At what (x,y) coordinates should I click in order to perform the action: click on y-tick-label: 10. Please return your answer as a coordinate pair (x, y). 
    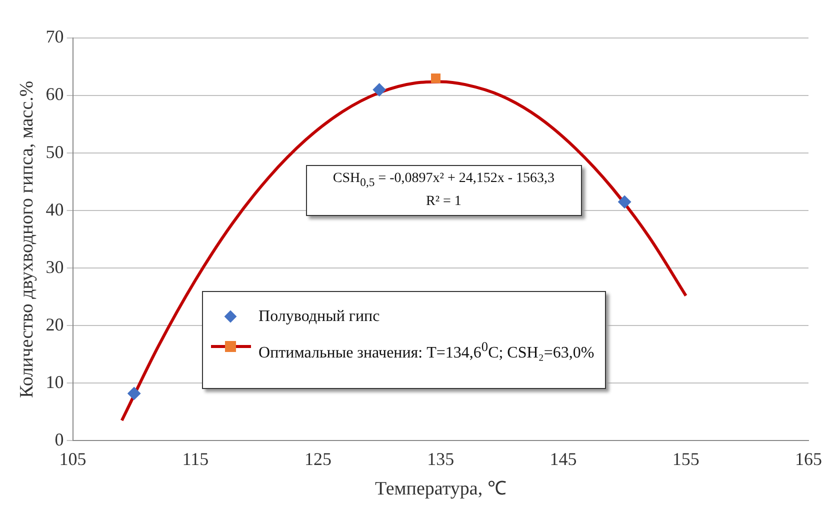
    Looking at the image, I should click on (55, 382).